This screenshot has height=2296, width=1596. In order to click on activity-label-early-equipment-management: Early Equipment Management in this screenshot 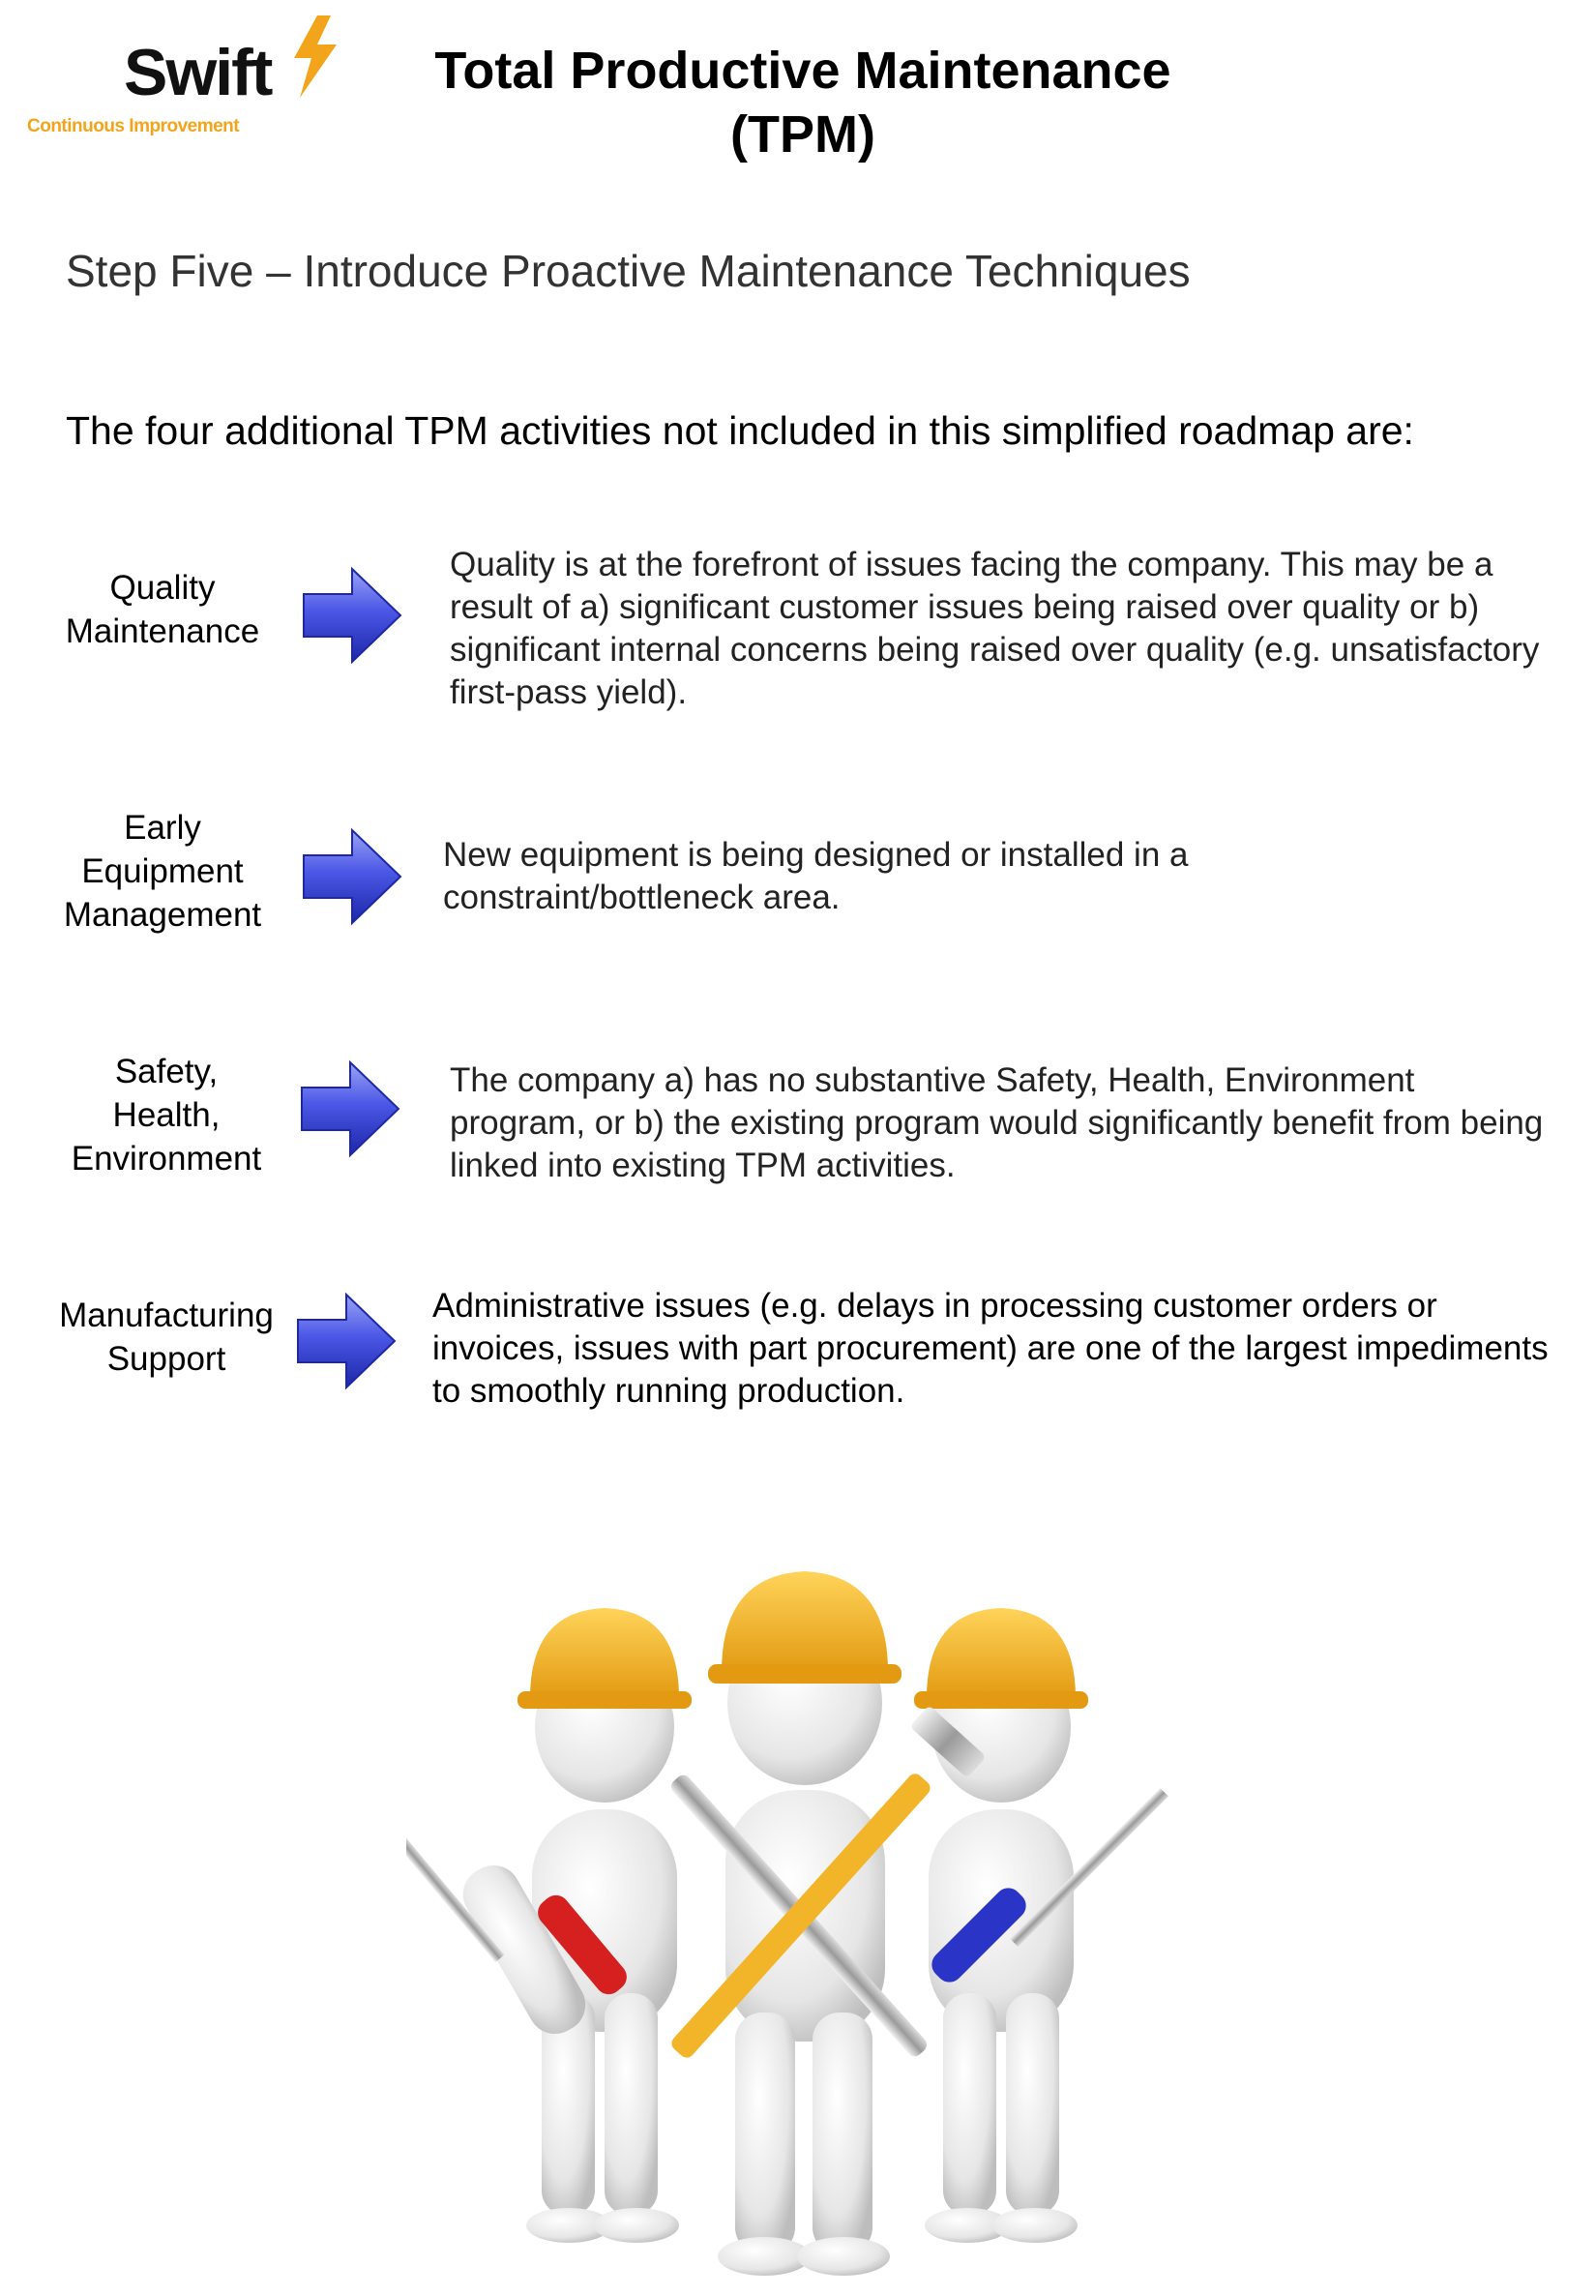, I will do `click(162, 871)`.